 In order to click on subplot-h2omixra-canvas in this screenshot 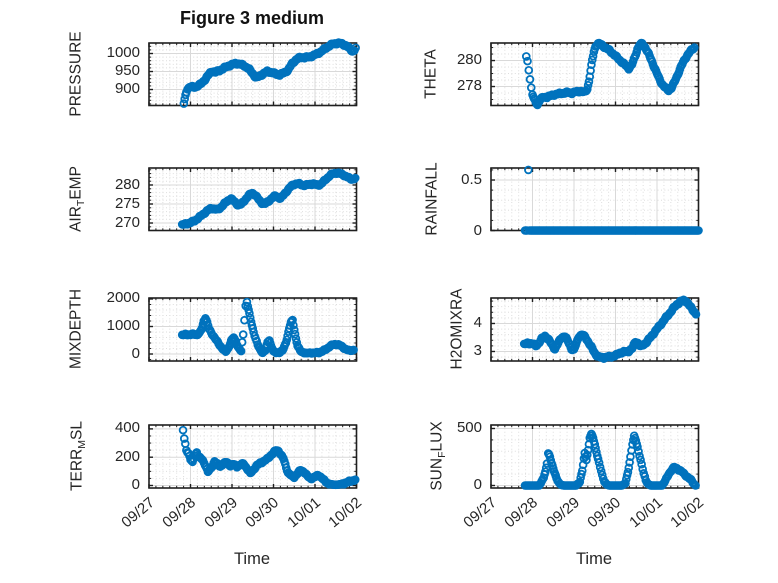, I will do `click(594, 329)`.